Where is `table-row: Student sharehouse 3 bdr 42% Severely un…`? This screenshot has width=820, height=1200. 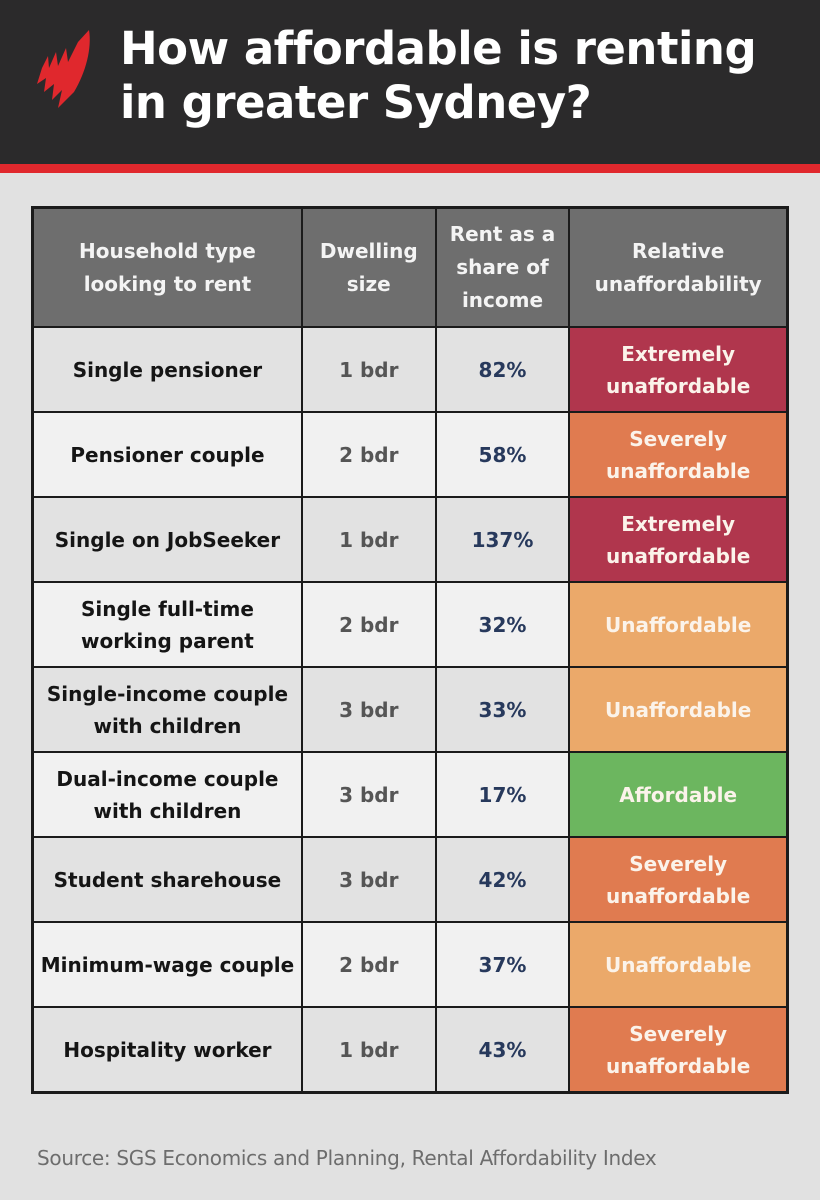 table-row: Student sharehouse 3 bdr 42% Severely un… is located at coordinates (410, 879).